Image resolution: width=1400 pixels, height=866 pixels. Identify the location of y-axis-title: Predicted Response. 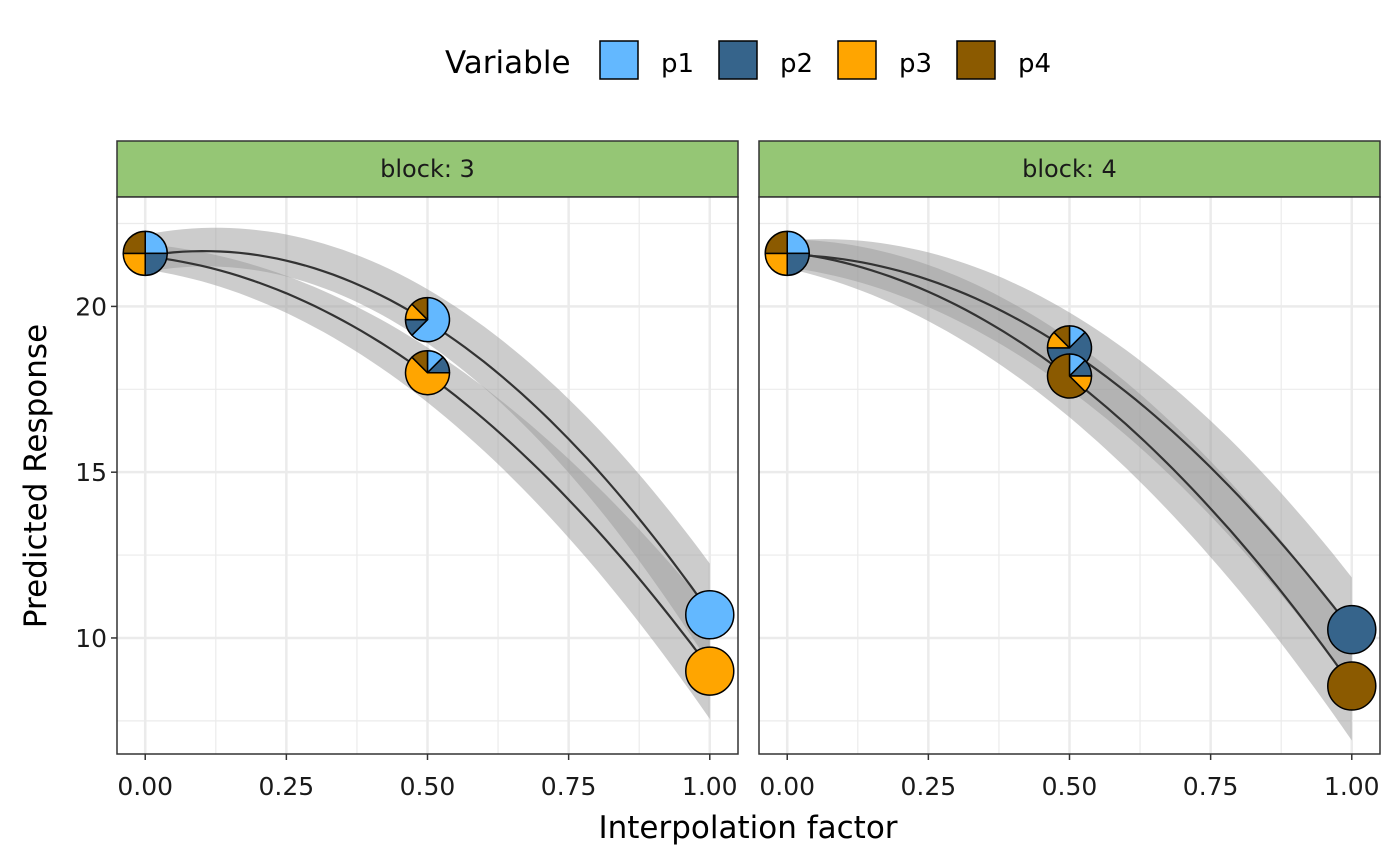
(36, 476).